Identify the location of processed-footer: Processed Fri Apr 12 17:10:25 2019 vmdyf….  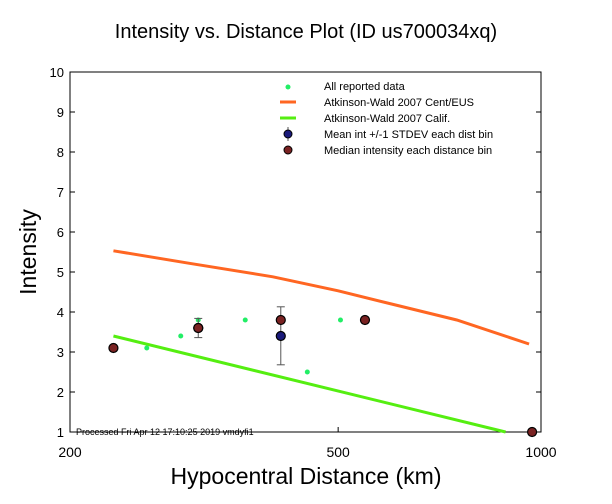
(165, 432).